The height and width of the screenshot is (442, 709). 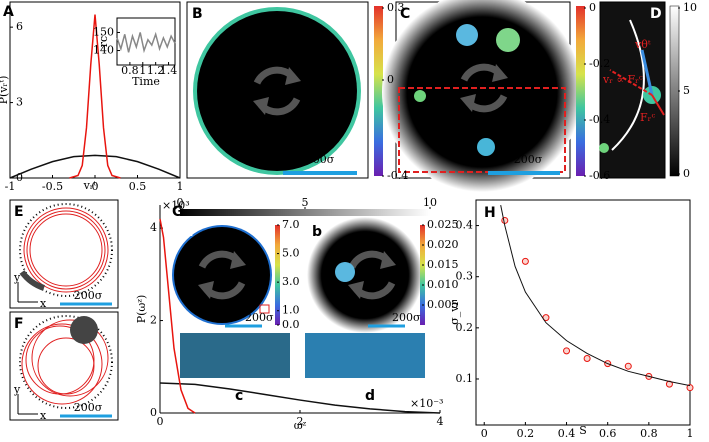 What do you see at coordinates (284, 90) in the screenshot?
I see `panel-b` at bounding box center [284, 90].